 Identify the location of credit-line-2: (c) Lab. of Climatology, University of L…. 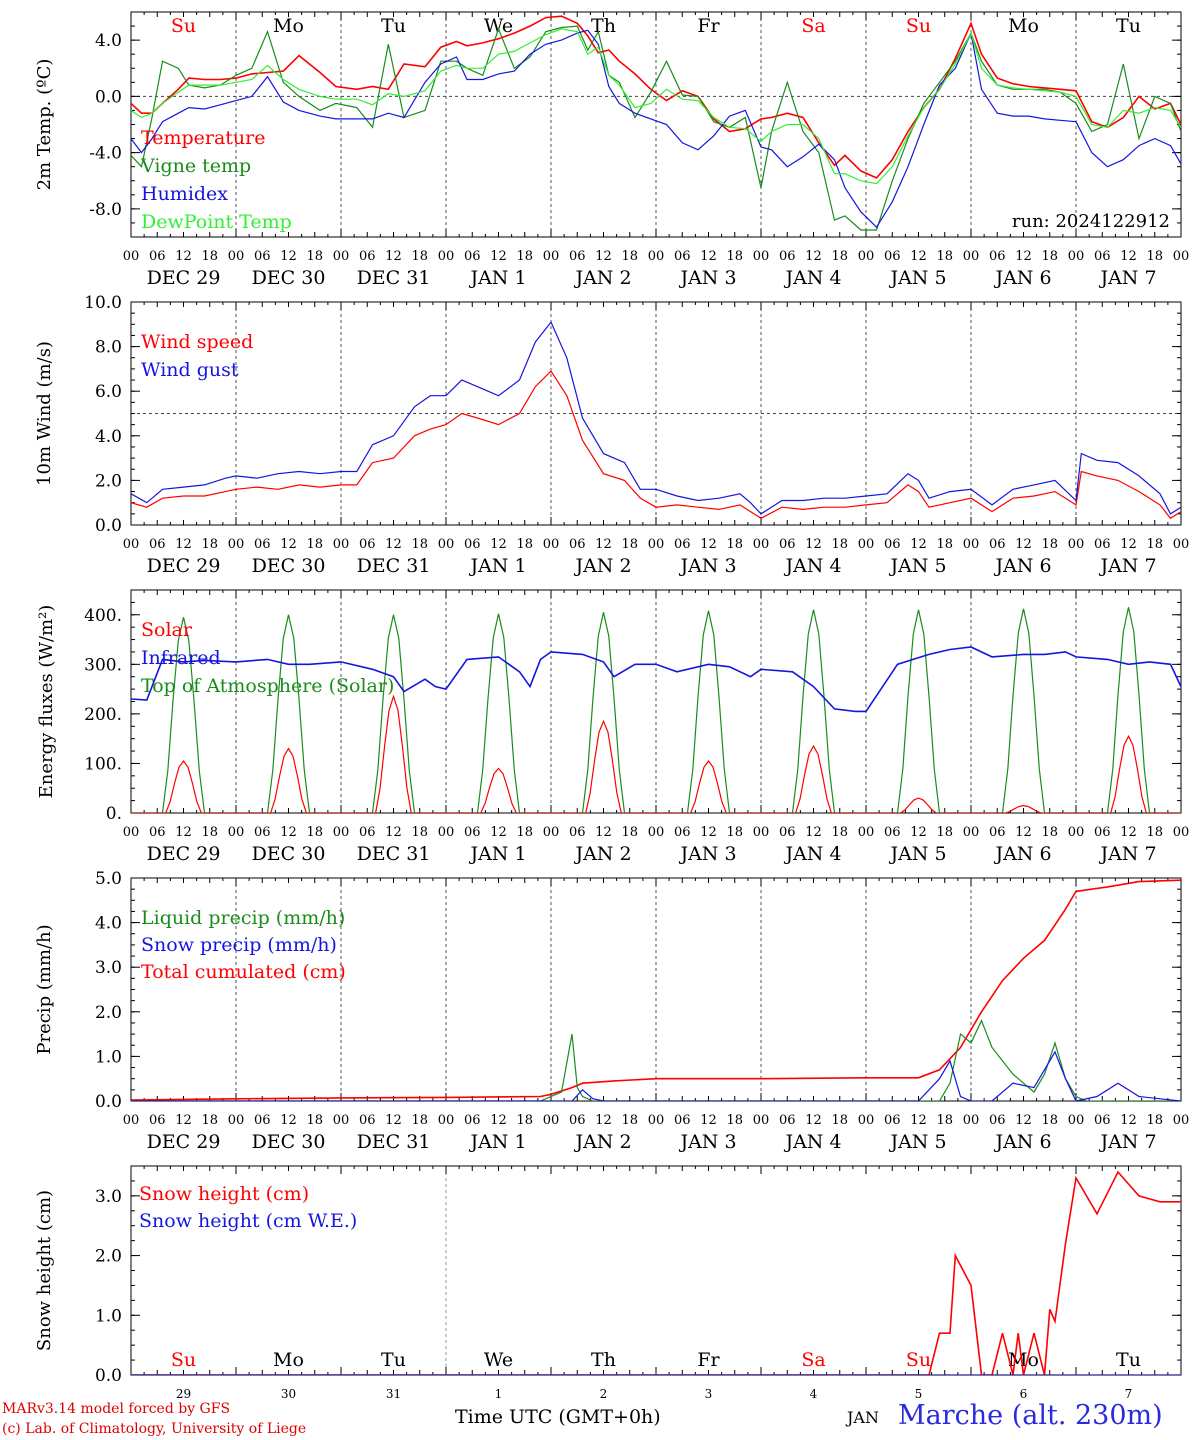
(154, 1429).